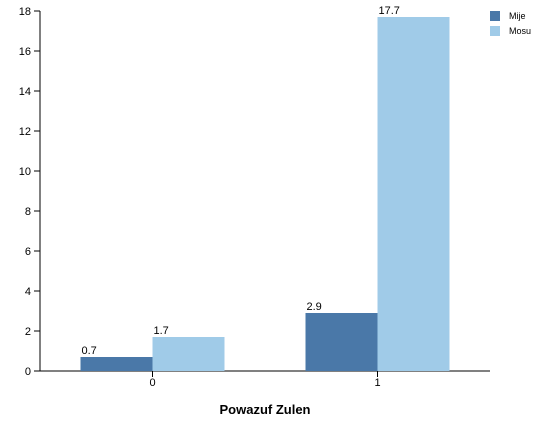  Describe the element at coordinates (520, 31) in the screenshot. I see `legend-label: Mosu` at that location.